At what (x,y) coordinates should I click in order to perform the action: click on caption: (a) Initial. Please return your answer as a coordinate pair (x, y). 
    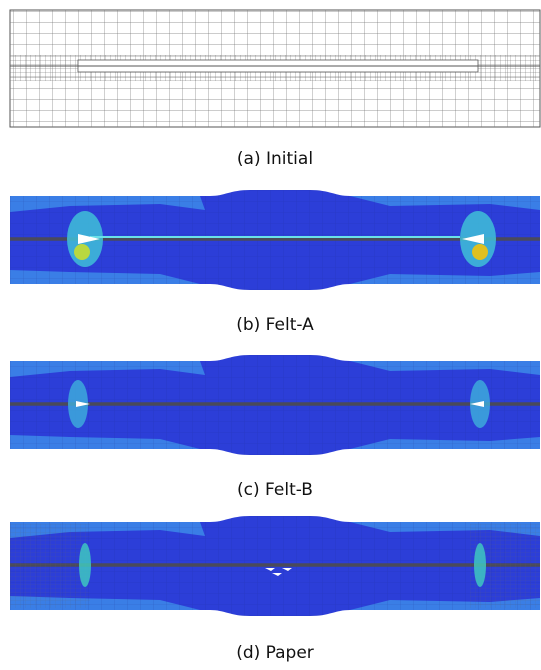
    Looking at the image, I should click on (275, 159).